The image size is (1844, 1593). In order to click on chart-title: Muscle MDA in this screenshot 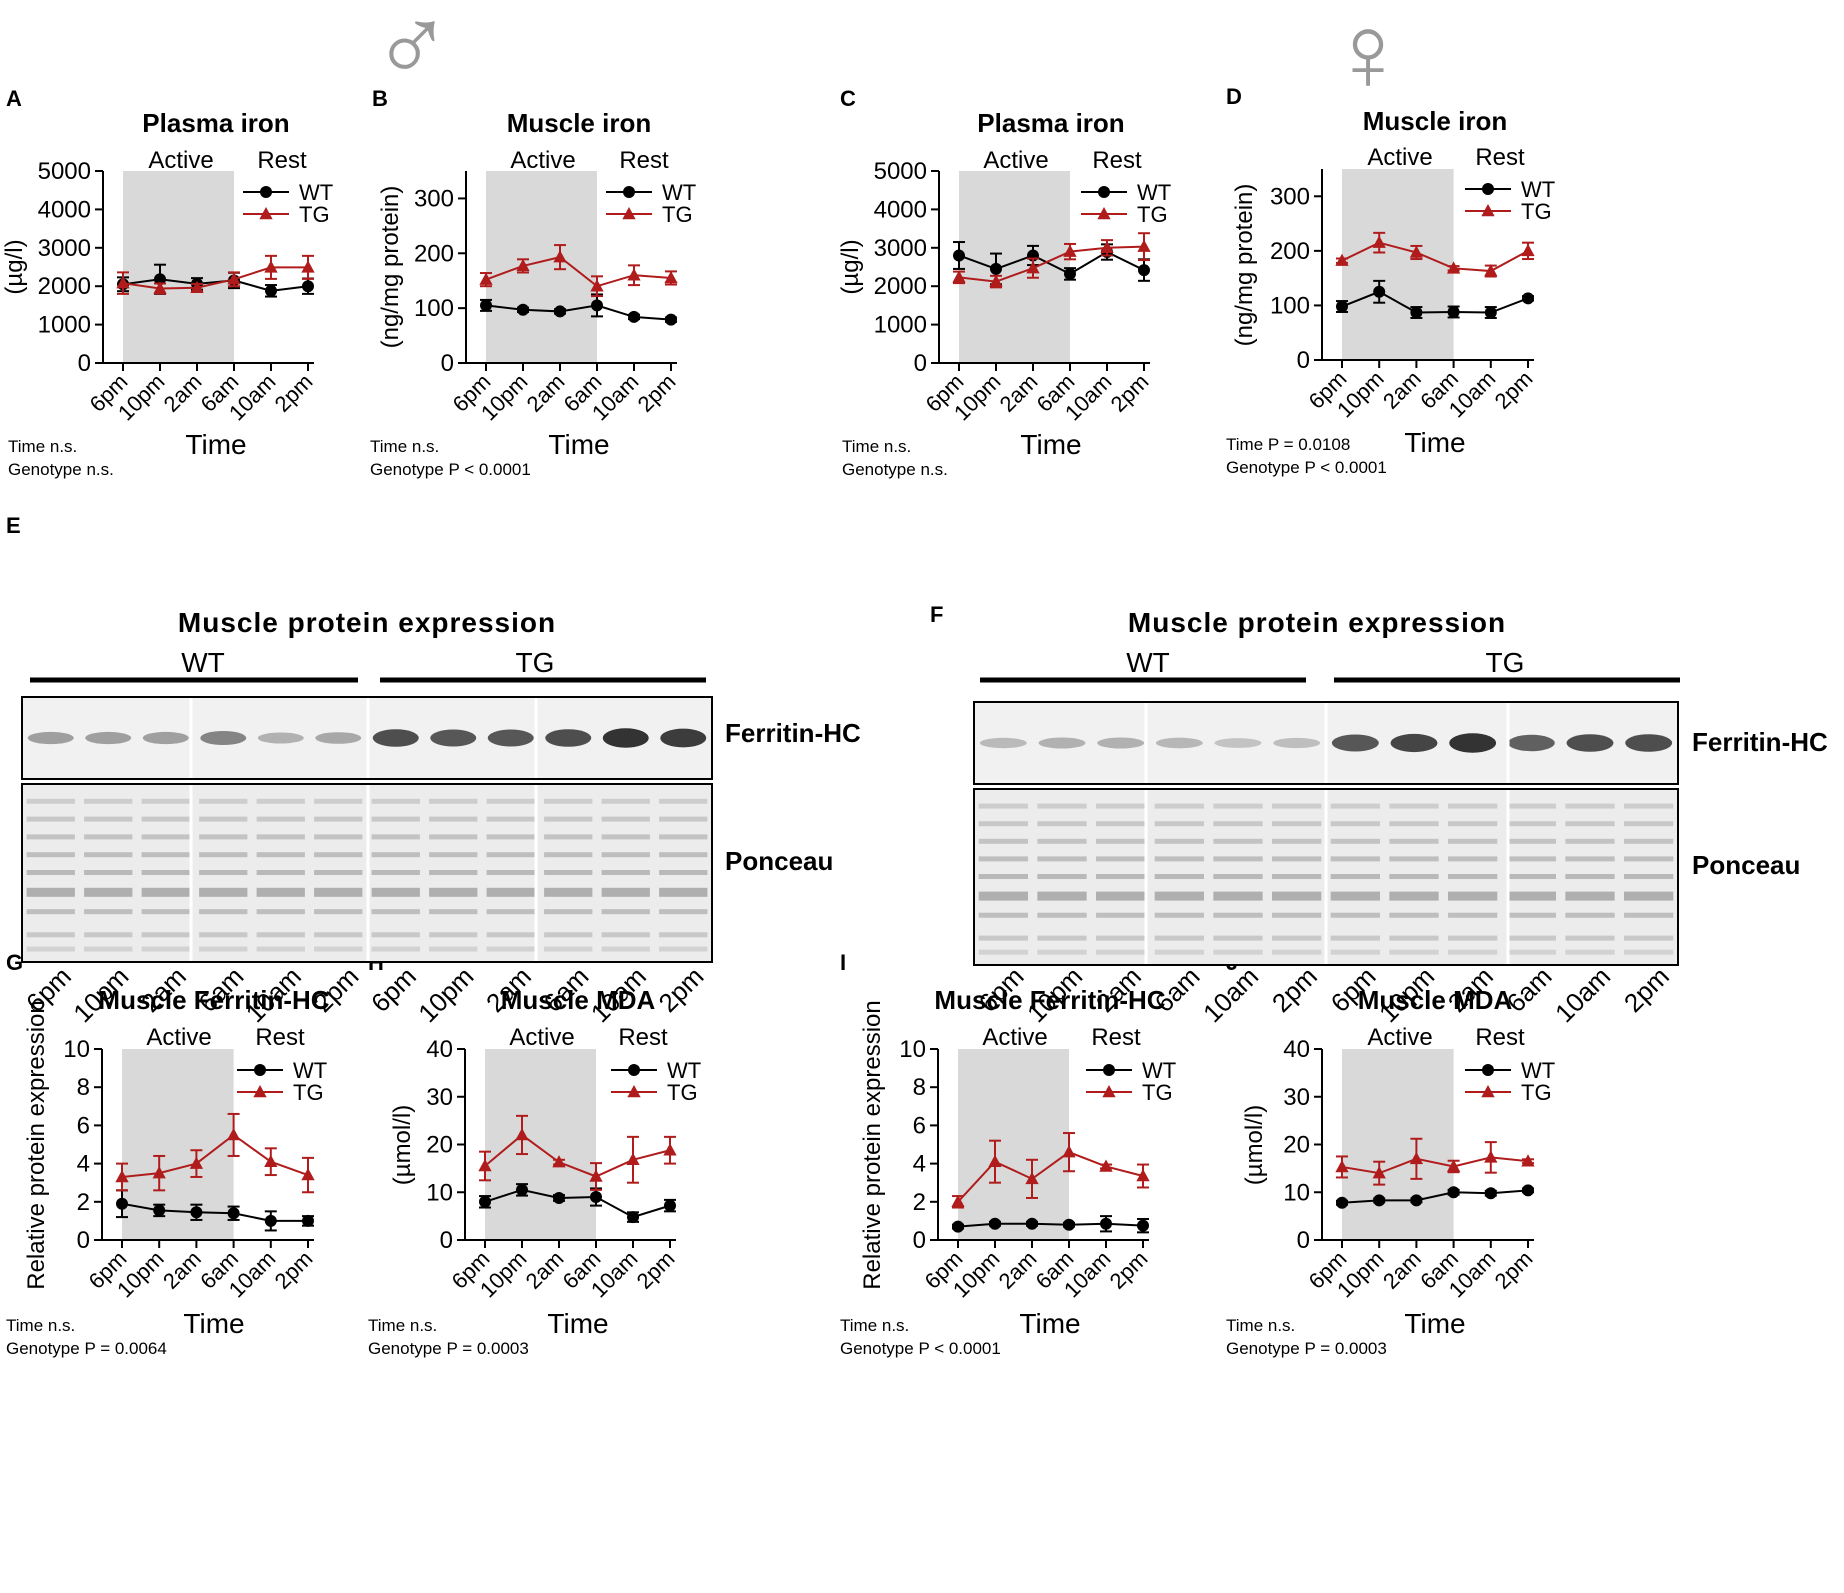, I will do `click(1435, 1000)`.